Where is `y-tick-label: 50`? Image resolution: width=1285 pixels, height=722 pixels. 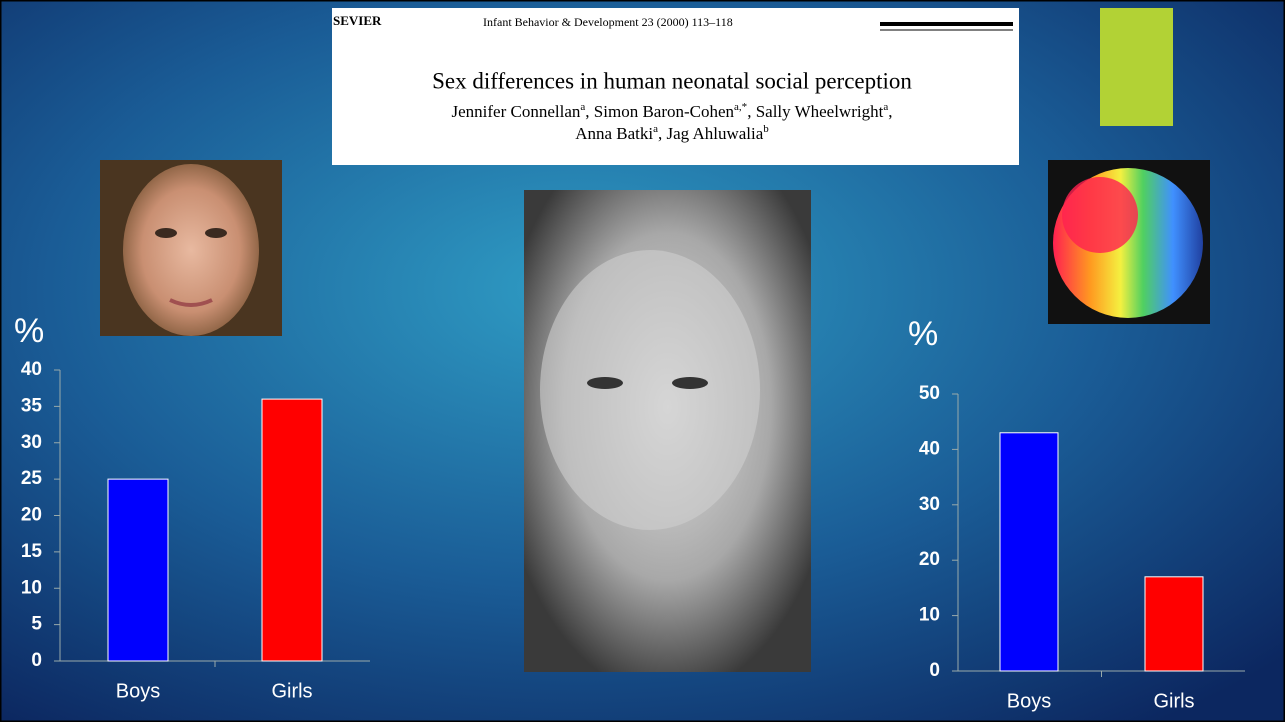 y-tick-label: 50 is located at coordinates (929, 393).